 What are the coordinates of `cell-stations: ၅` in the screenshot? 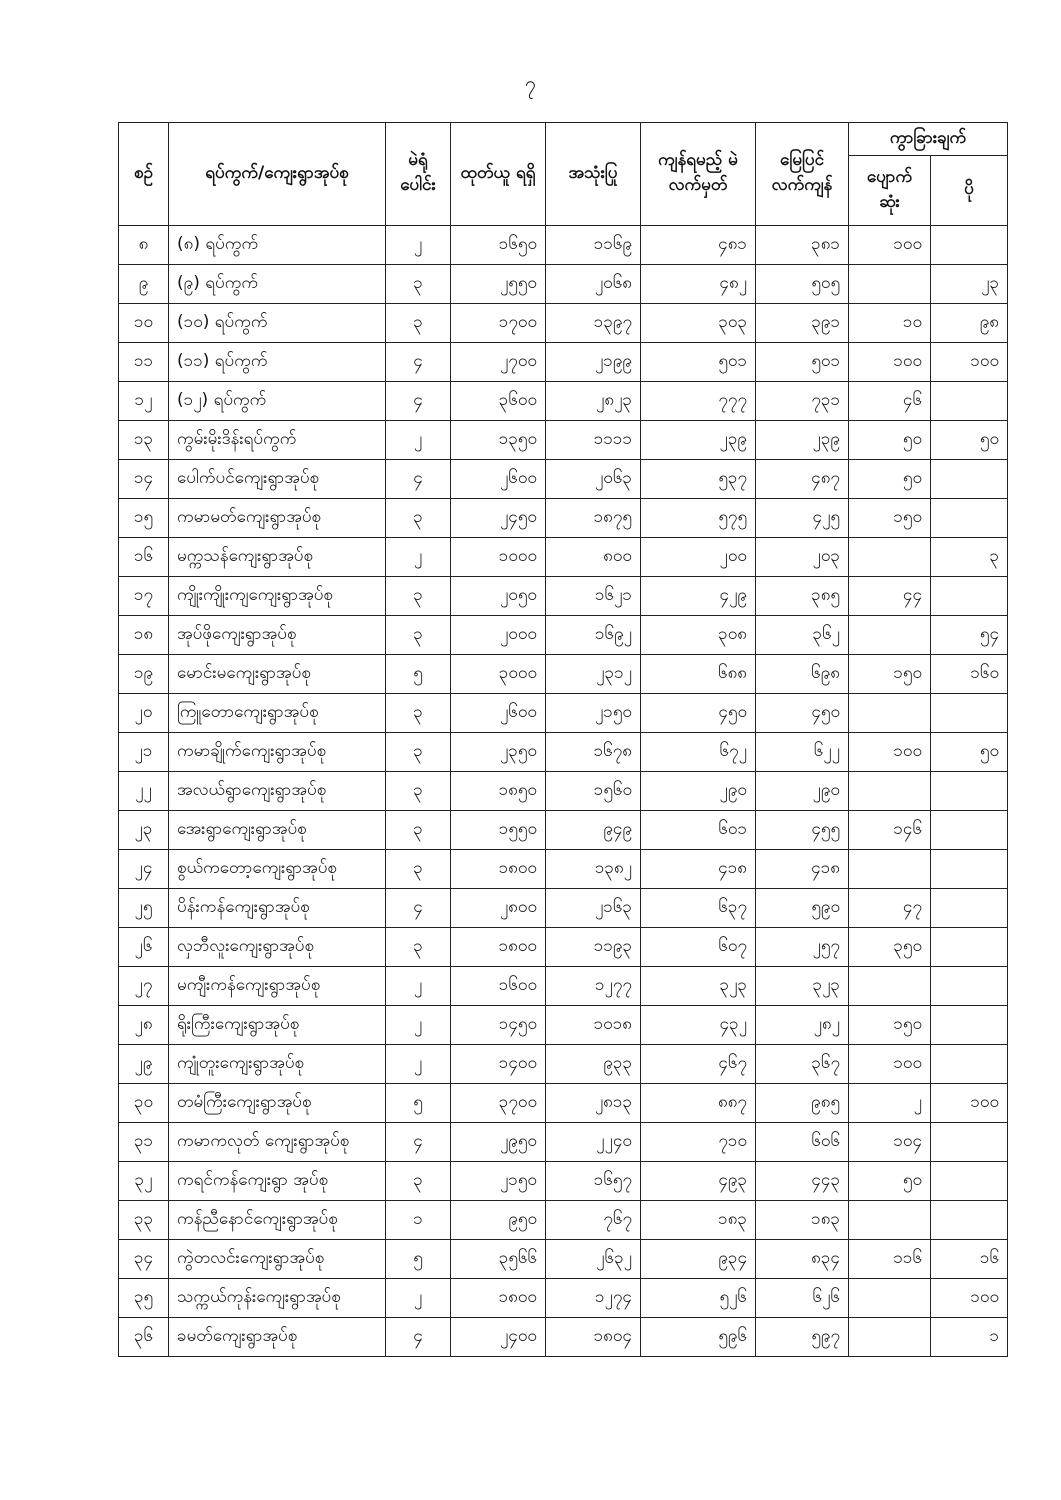 It's located at (418, 674).